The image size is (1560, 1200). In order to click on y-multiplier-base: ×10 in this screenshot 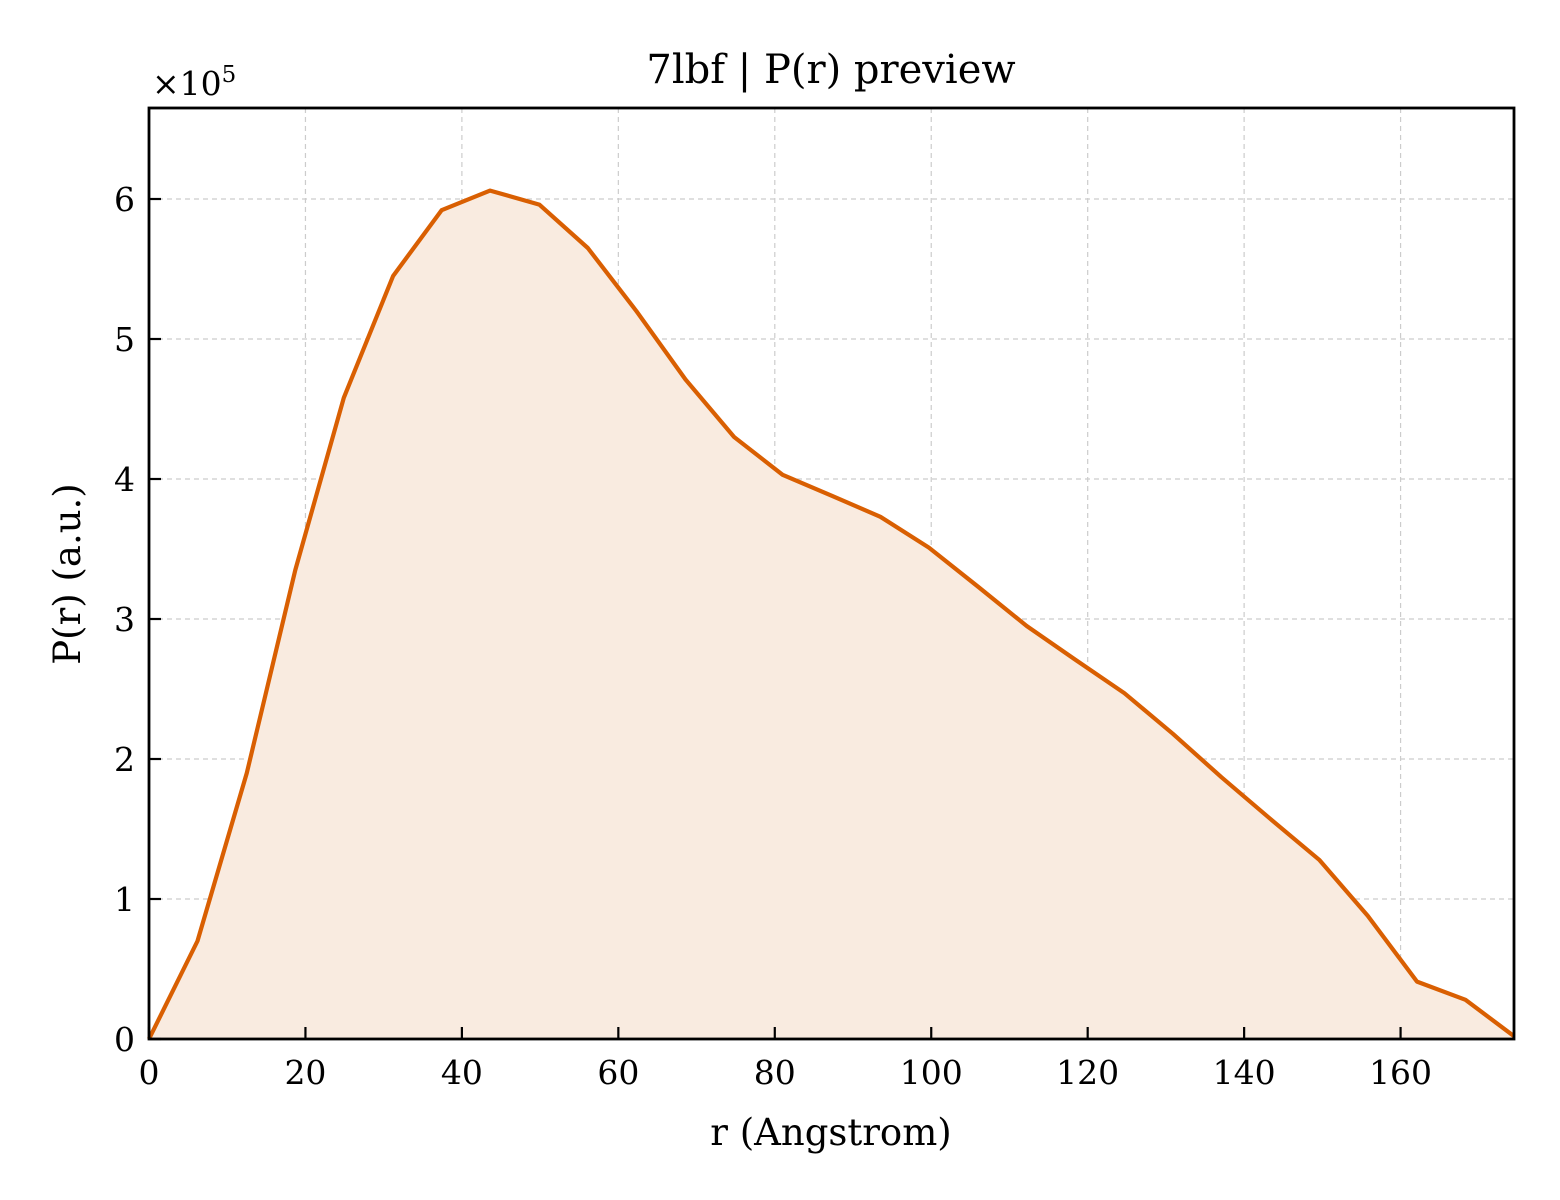, I will do `click(187, 83)`.